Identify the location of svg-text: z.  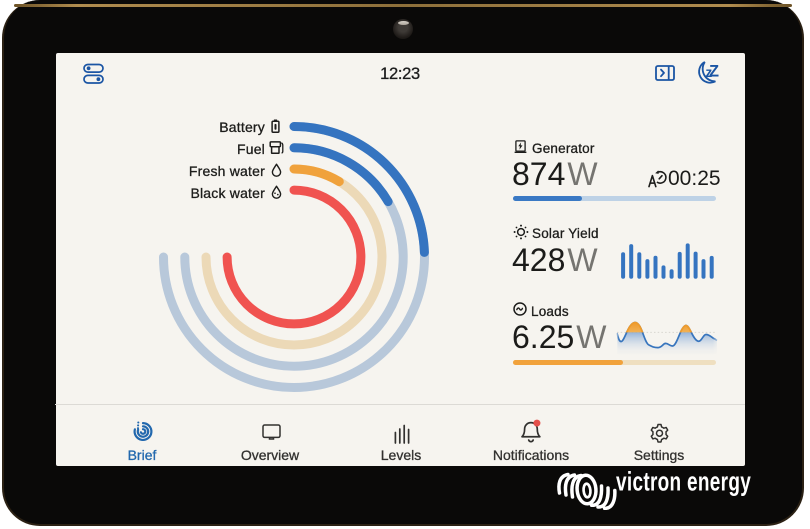
(708, 72).